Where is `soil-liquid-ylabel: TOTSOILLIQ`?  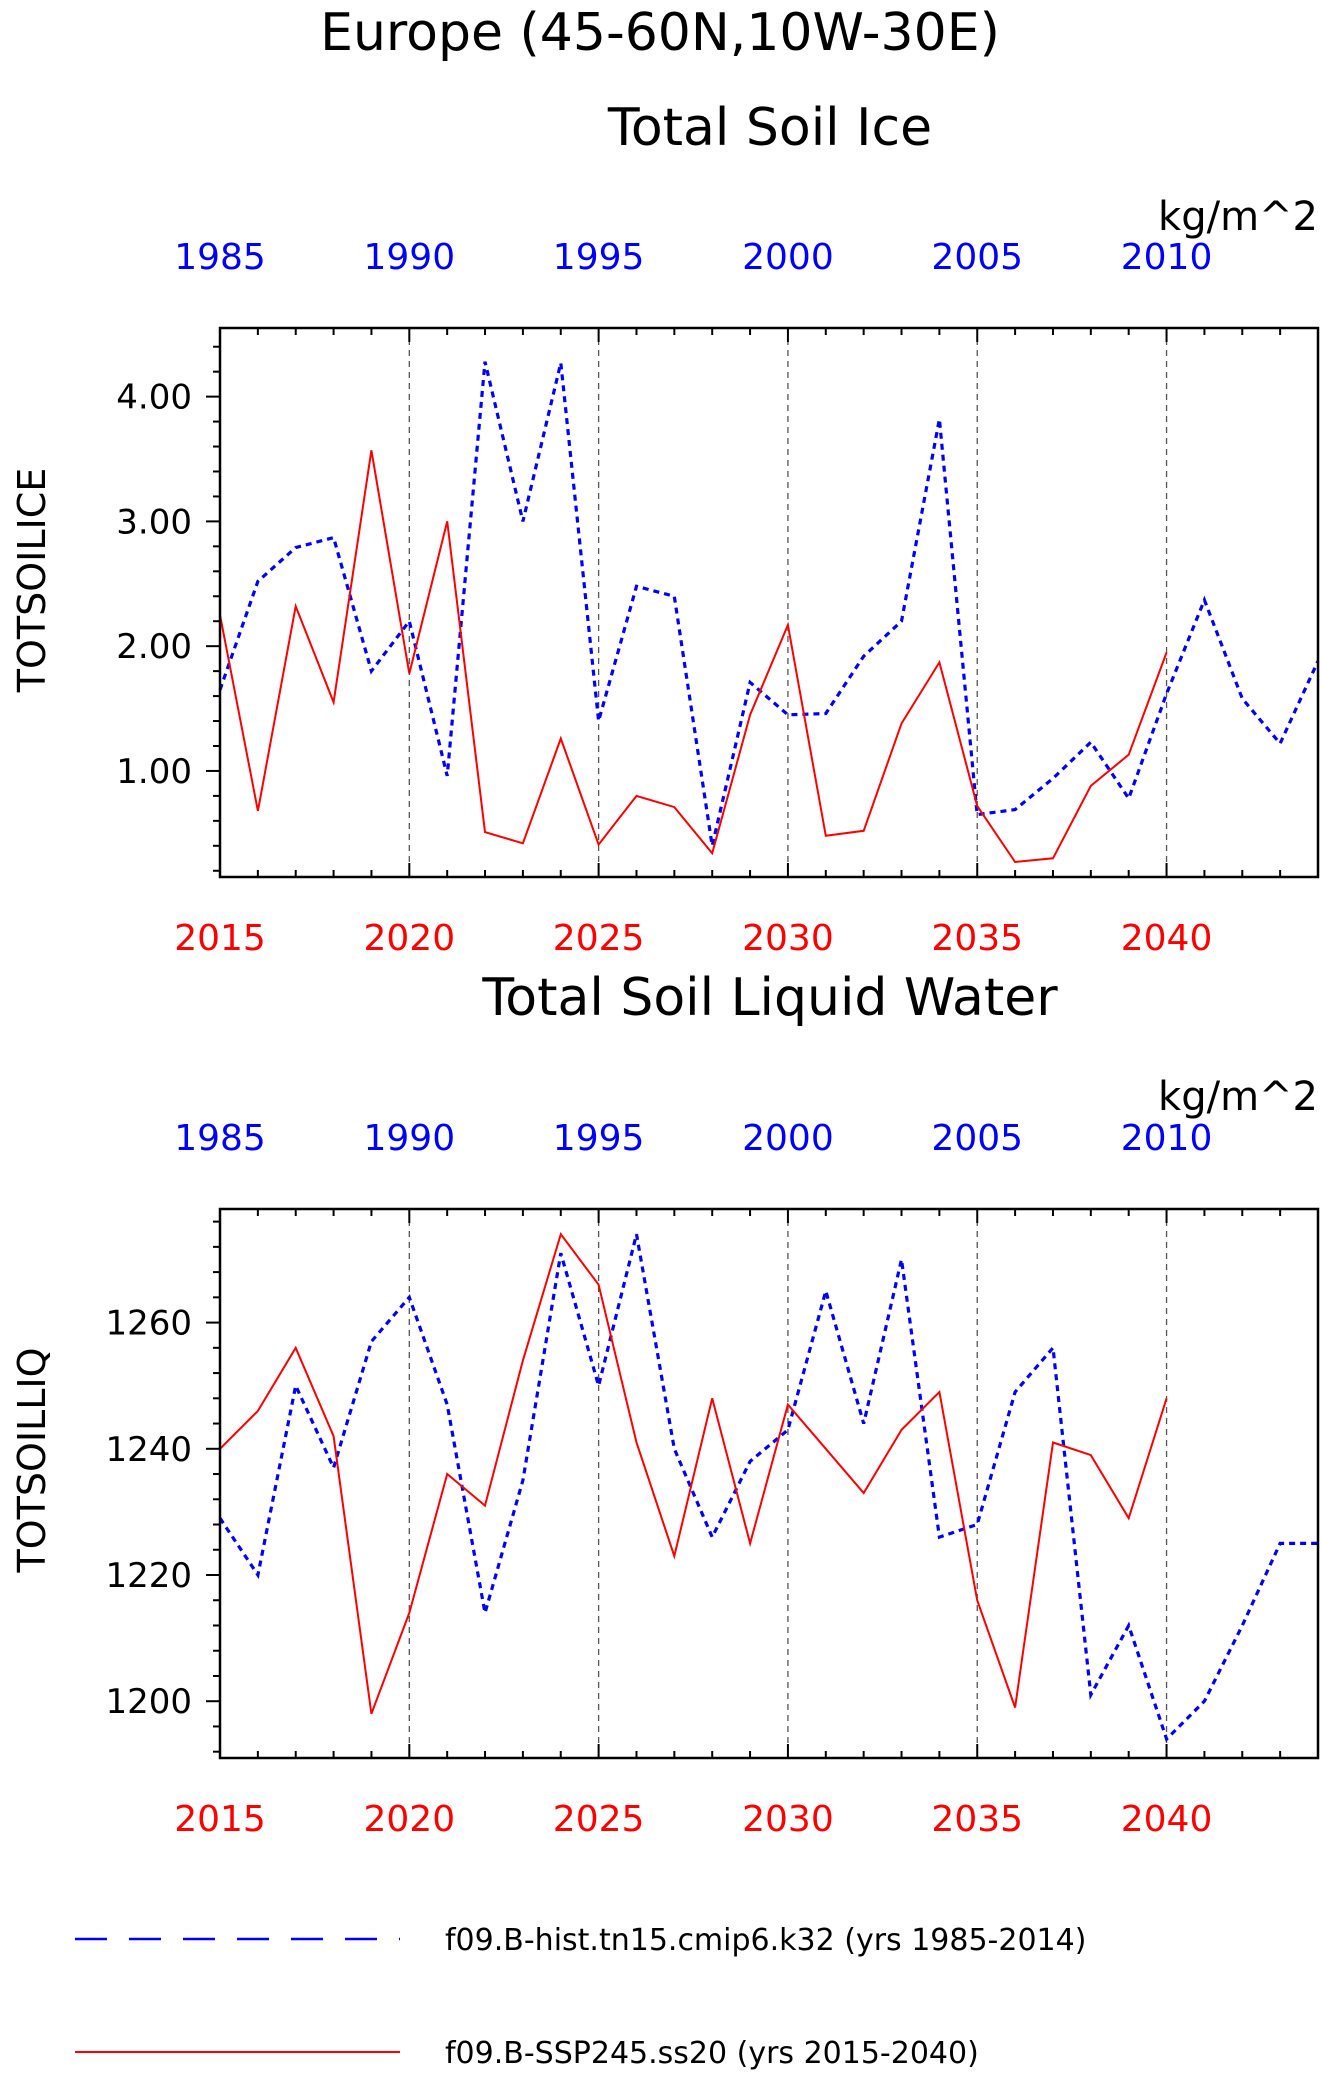 soil-liquid-ylabel: TOTSOILLIQ is located at coordinates (32, 1460).